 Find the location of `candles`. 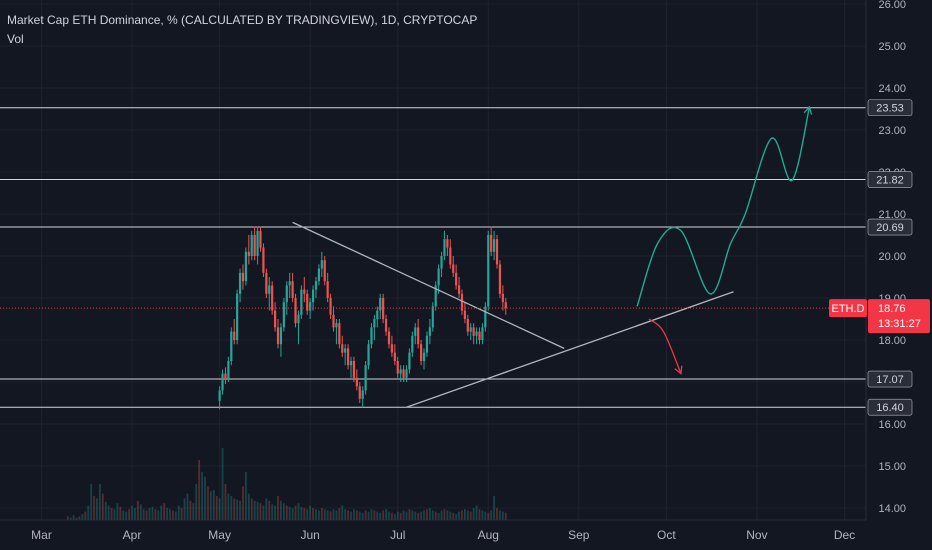

candles is located at coordinates (362, 318).